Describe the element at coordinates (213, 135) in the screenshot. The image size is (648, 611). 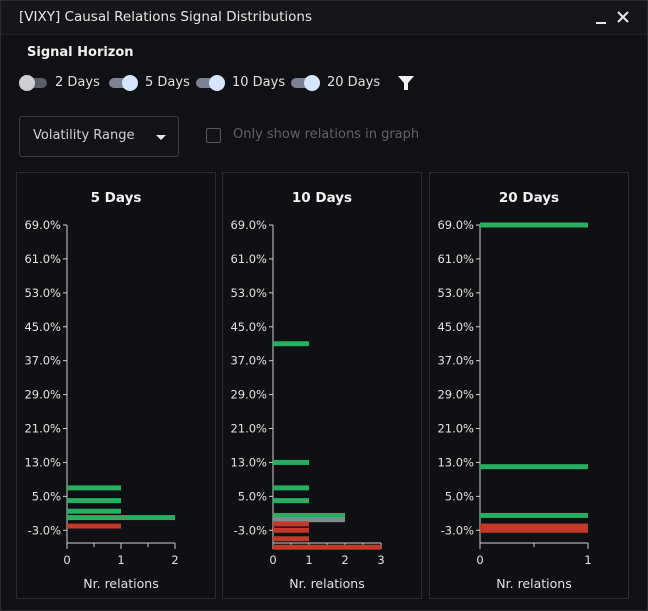
I see `only-graph-checkbox` at that location.